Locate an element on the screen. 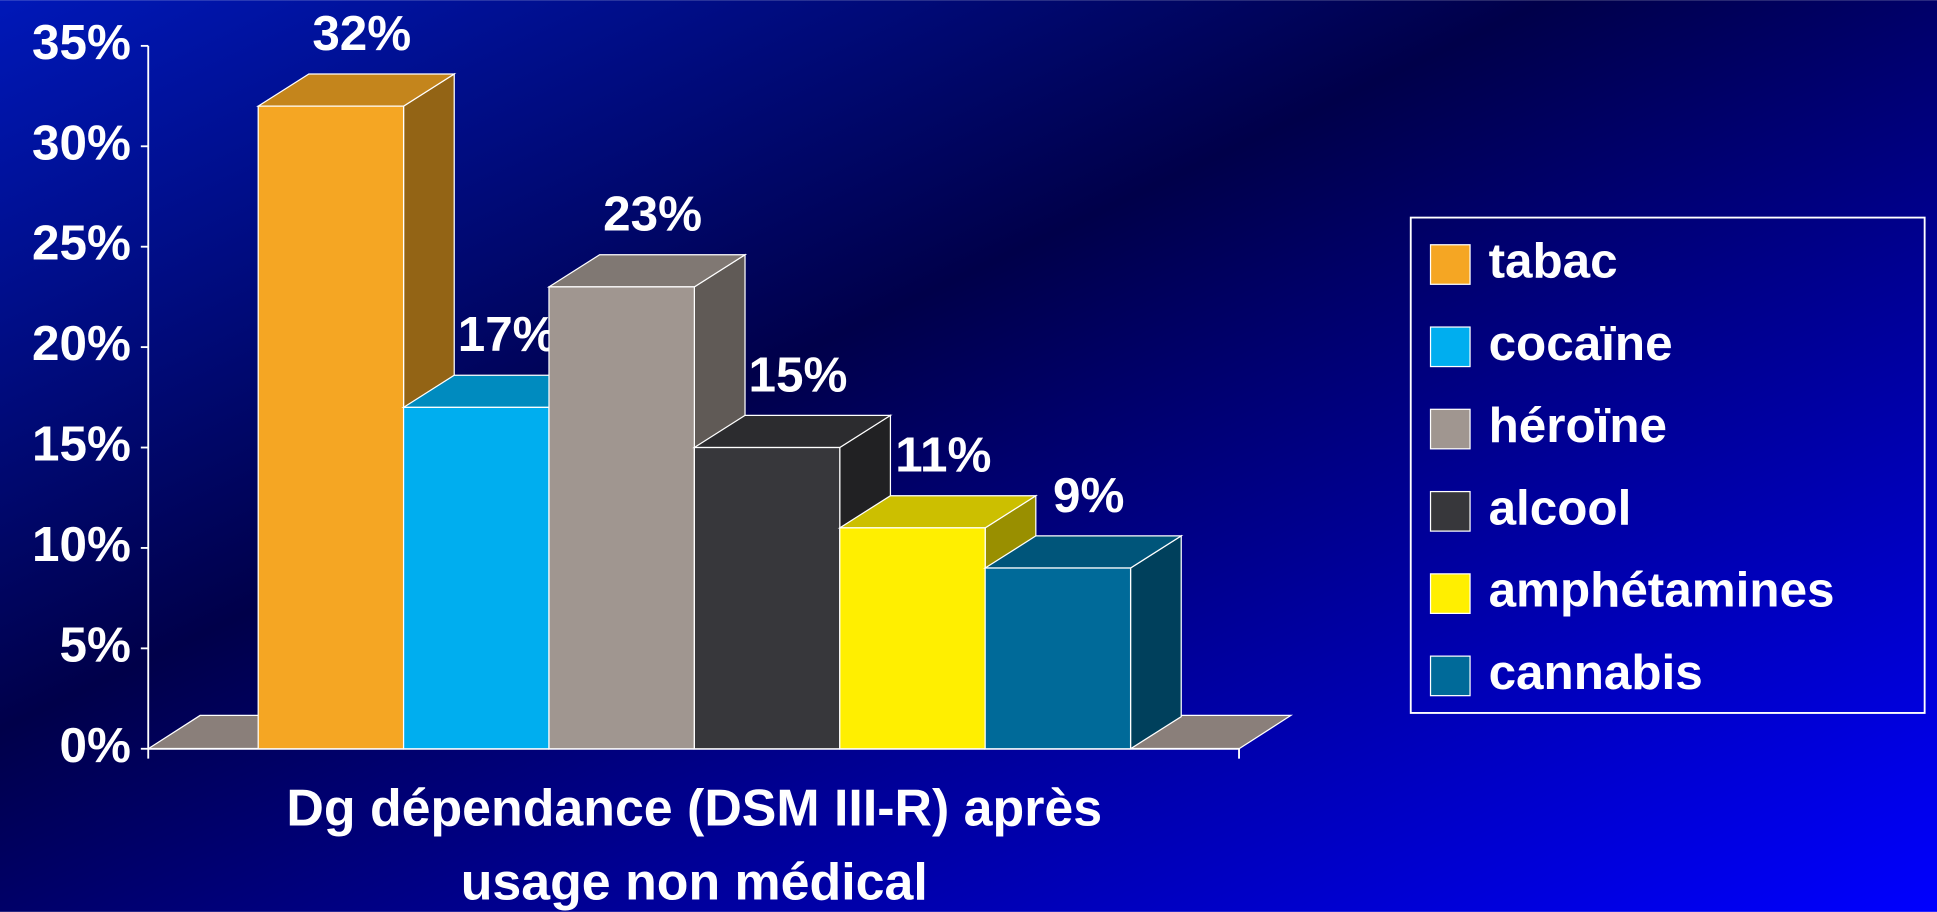  y-tick-label: 35% is located at coordinates (81, 42).